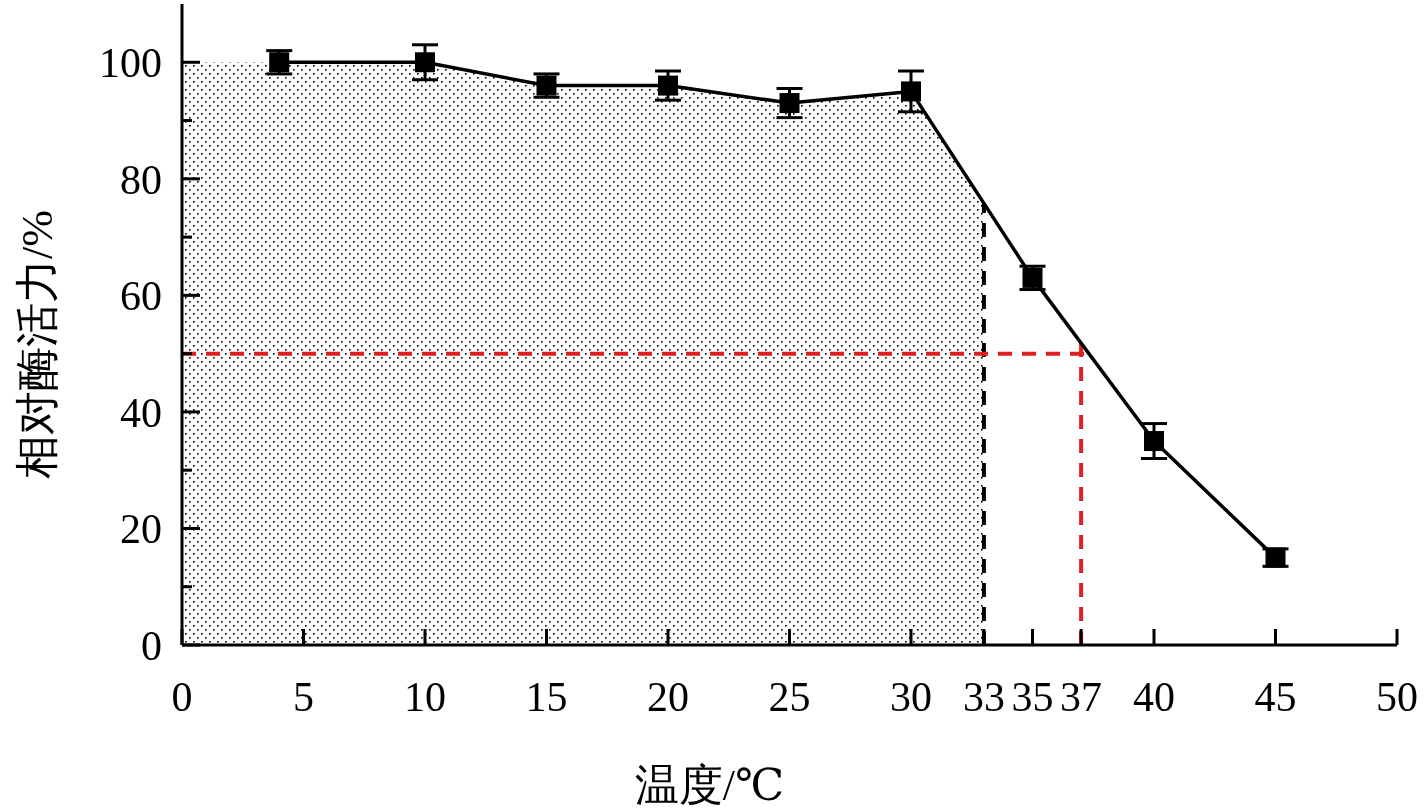 The width and height of the screenshot is (1428, 811). Describe the element at coordinates (789, 697) in the screenshot. I see `x-tick-label: 25` at that location.